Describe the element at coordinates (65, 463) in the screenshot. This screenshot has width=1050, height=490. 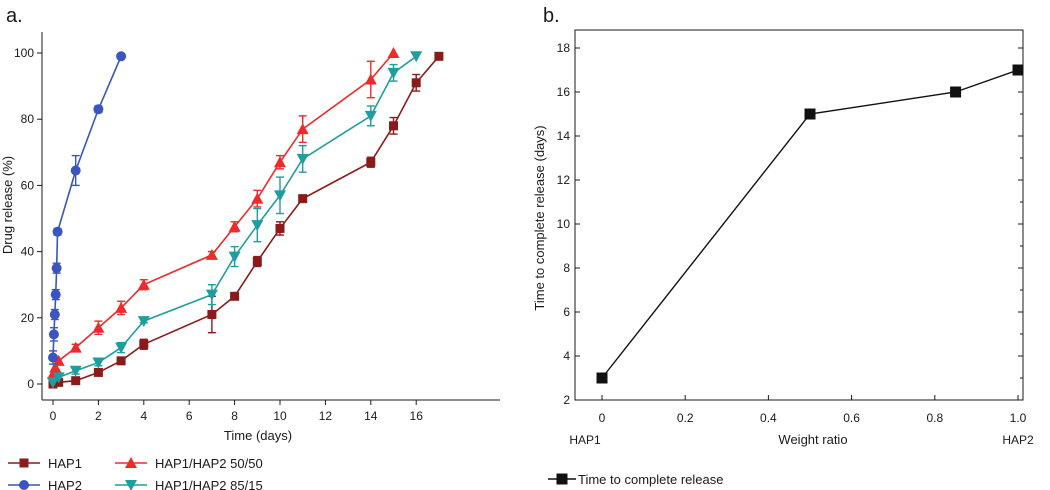
I see `chart-a-legend-label: HAP1` at that location.